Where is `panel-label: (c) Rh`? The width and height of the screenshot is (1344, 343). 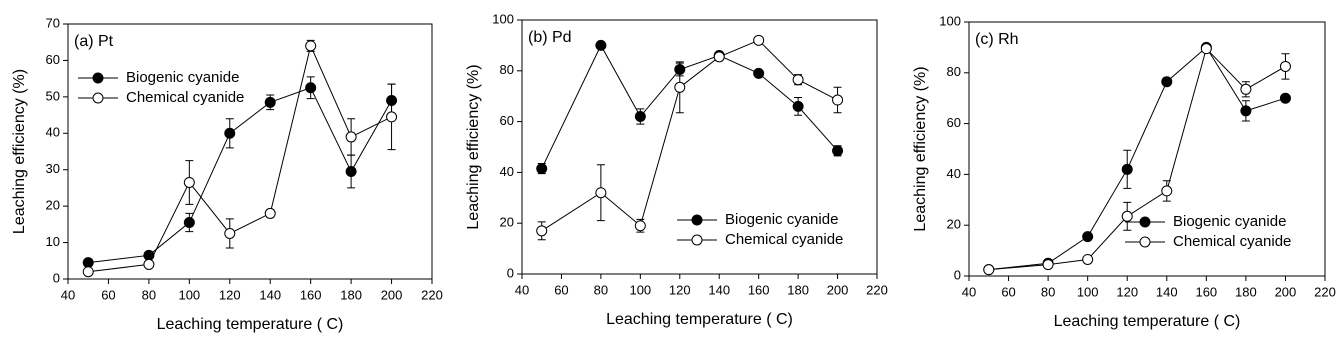 panel-label: (c) Rh is located at coordinates (997, 39).